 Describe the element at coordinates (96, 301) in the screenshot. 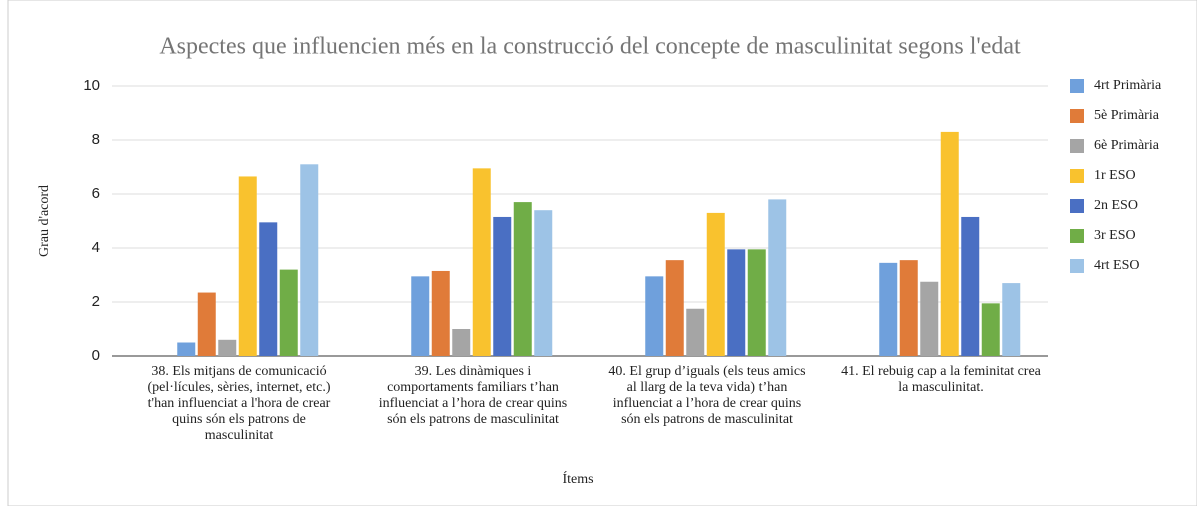

I see `y-tick-label: 2` at that location.